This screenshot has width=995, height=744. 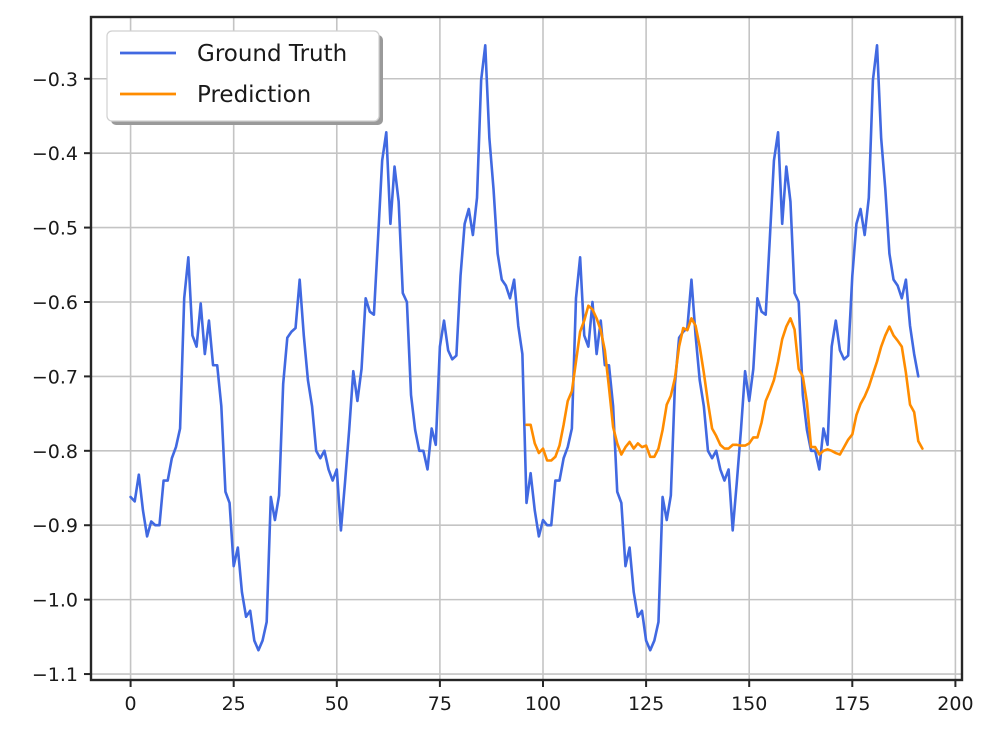 What do you see at coordinates (55, 303) in the screenshot?
I see `y-tick-label: −0.6` at bounding box center [55, 303].